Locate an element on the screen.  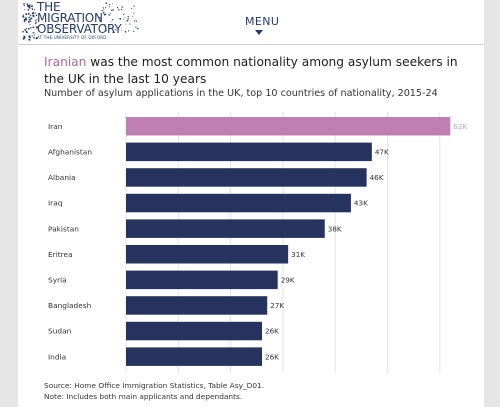
category-label: Albania is located at coordinates (62, 177).